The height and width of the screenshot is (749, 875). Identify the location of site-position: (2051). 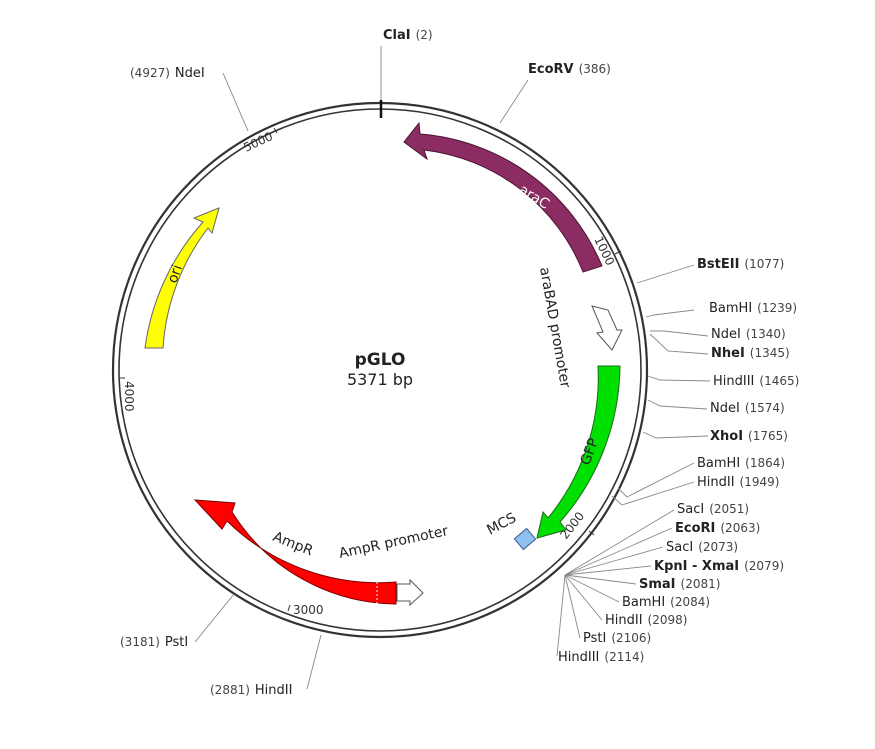
(729, 509).